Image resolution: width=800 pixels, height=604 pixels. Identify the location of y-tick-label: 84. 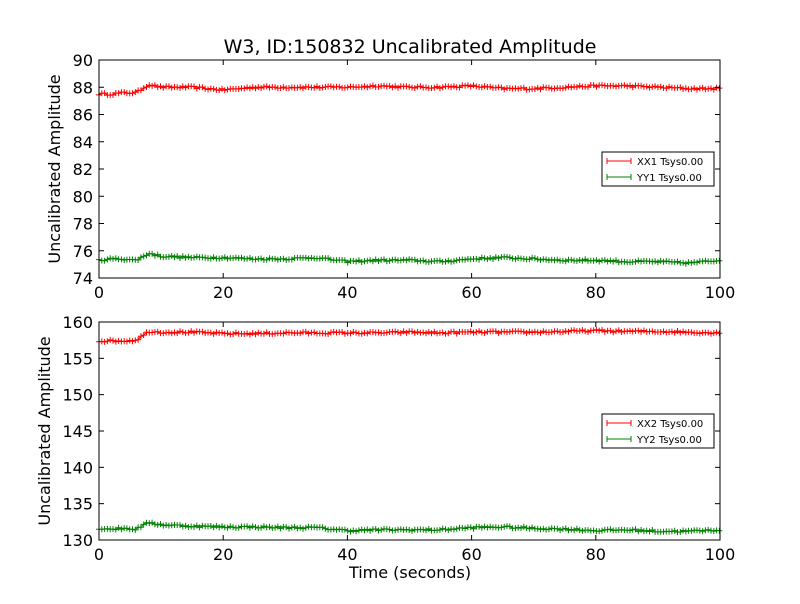
(83, 142).